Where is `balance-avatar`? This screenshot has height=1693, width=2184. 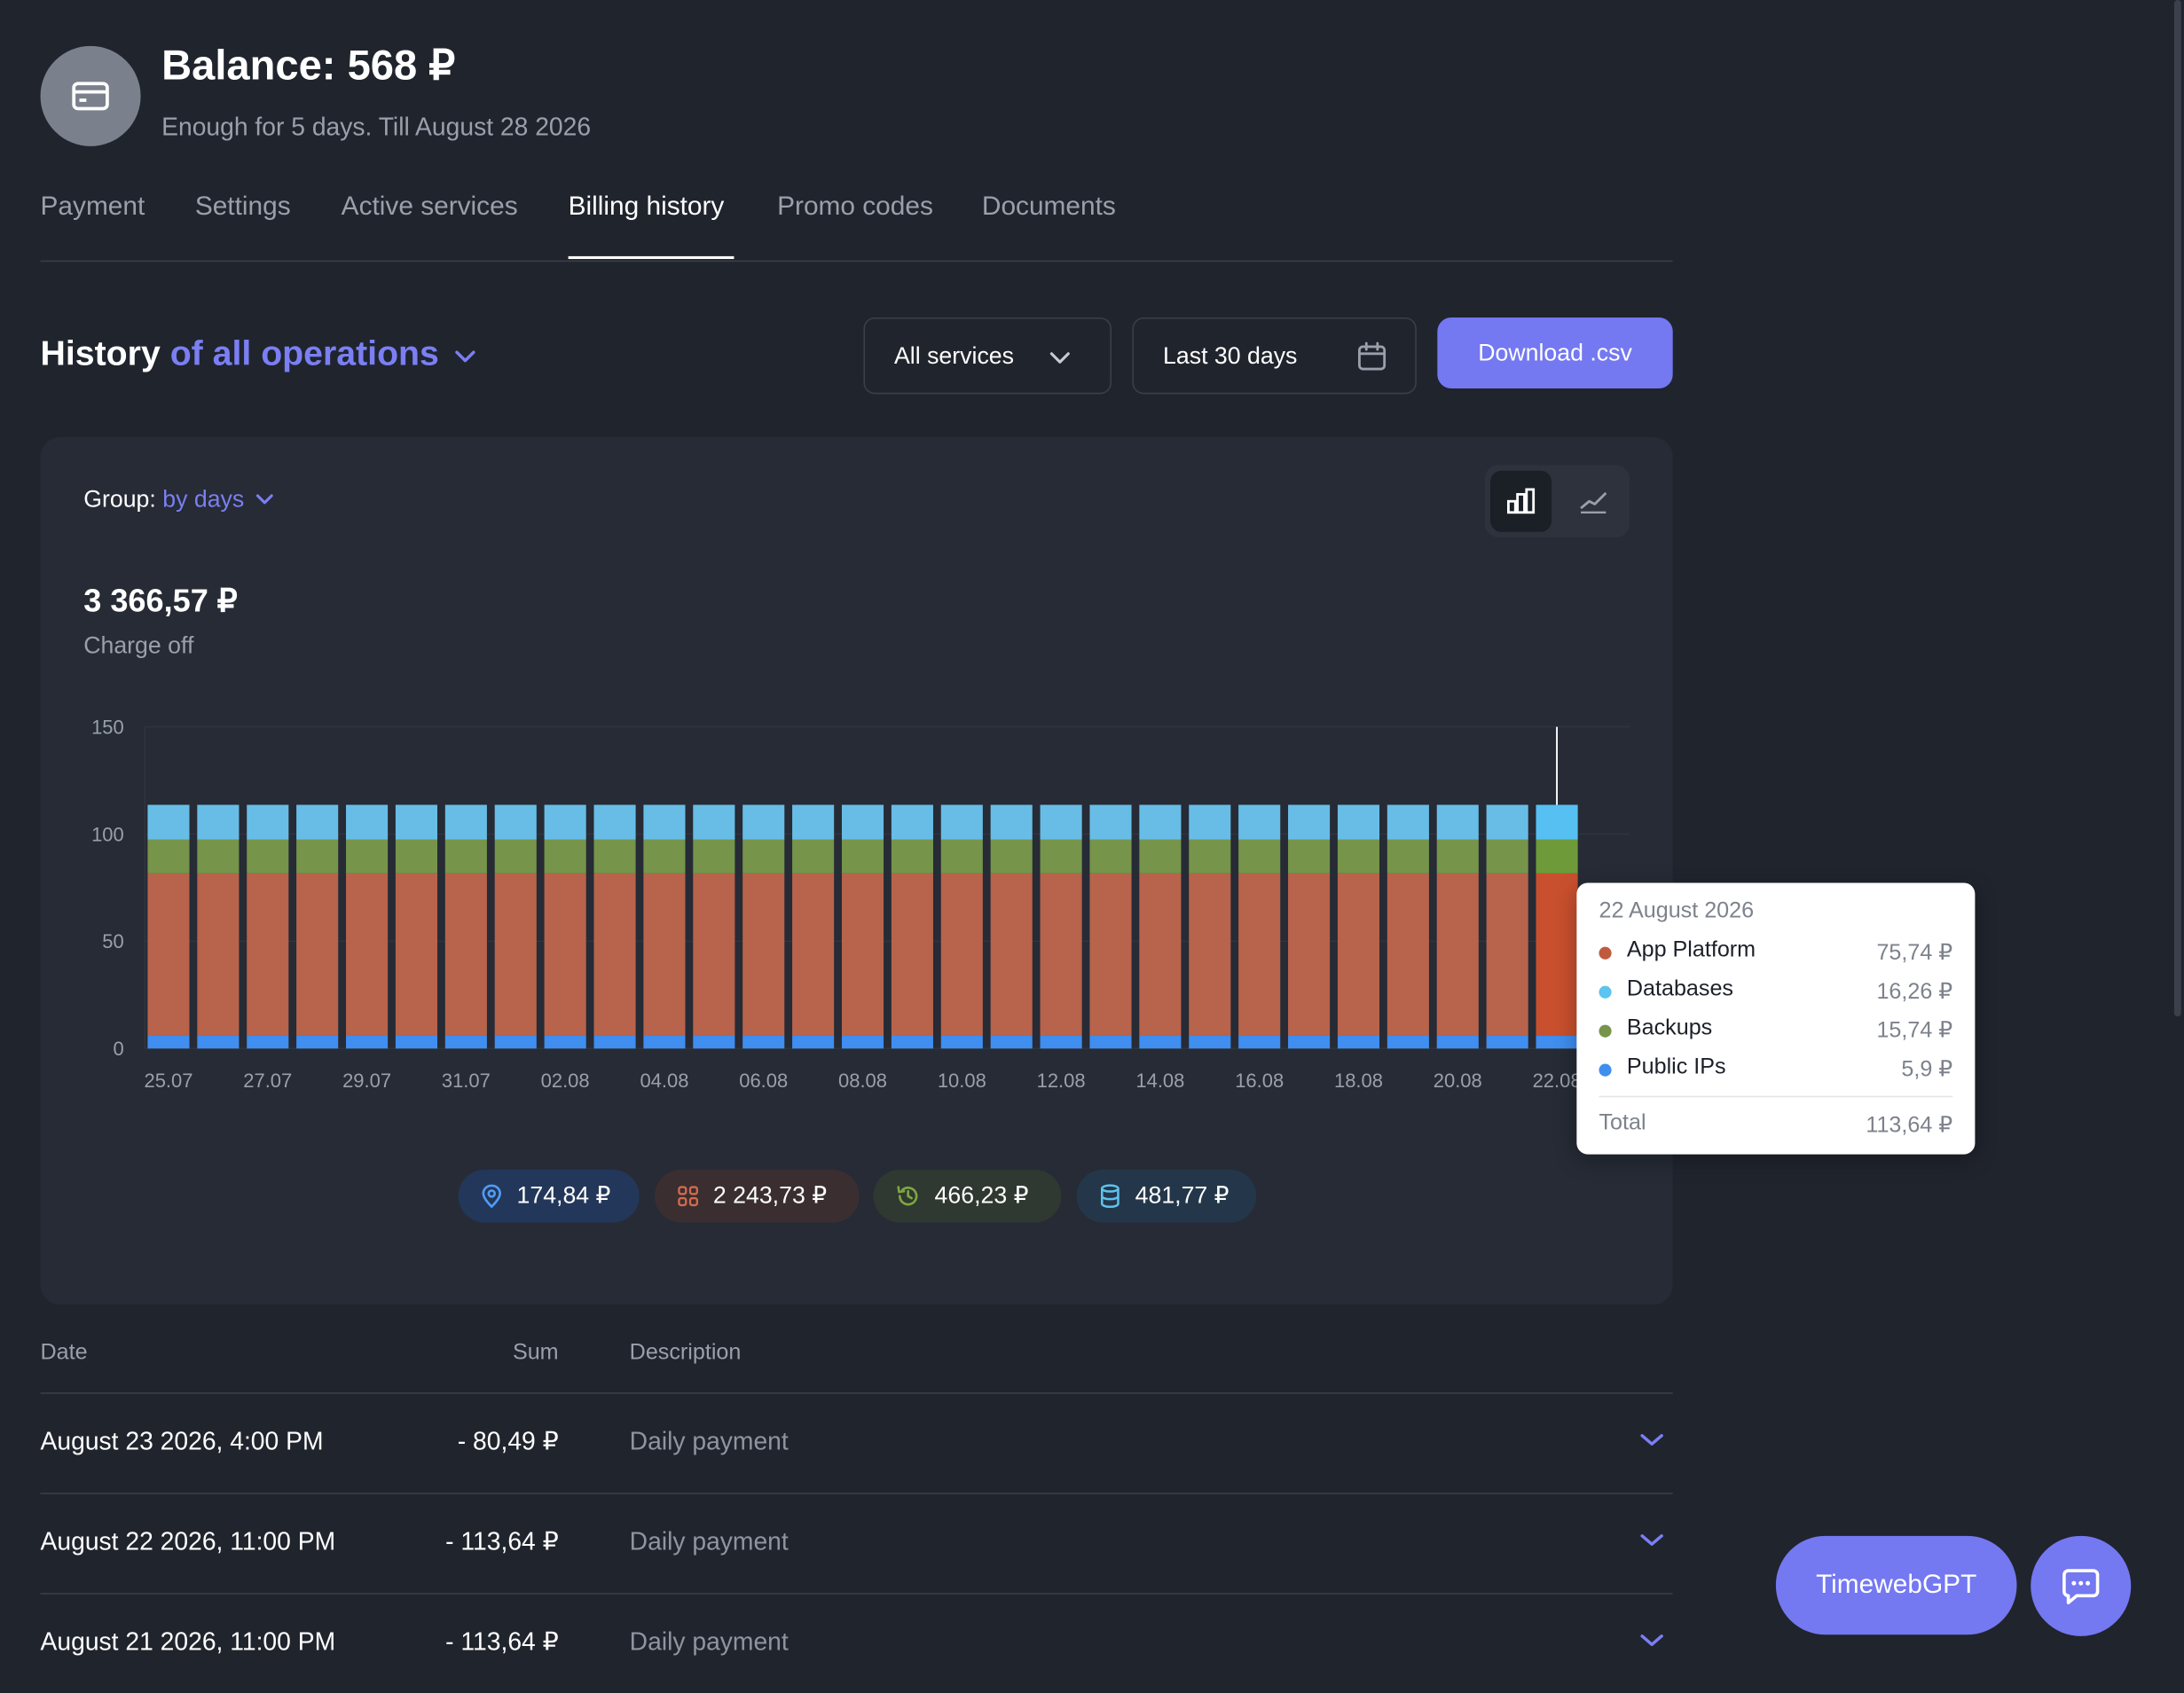 balance-avatar is located at coordinates (90, 96).